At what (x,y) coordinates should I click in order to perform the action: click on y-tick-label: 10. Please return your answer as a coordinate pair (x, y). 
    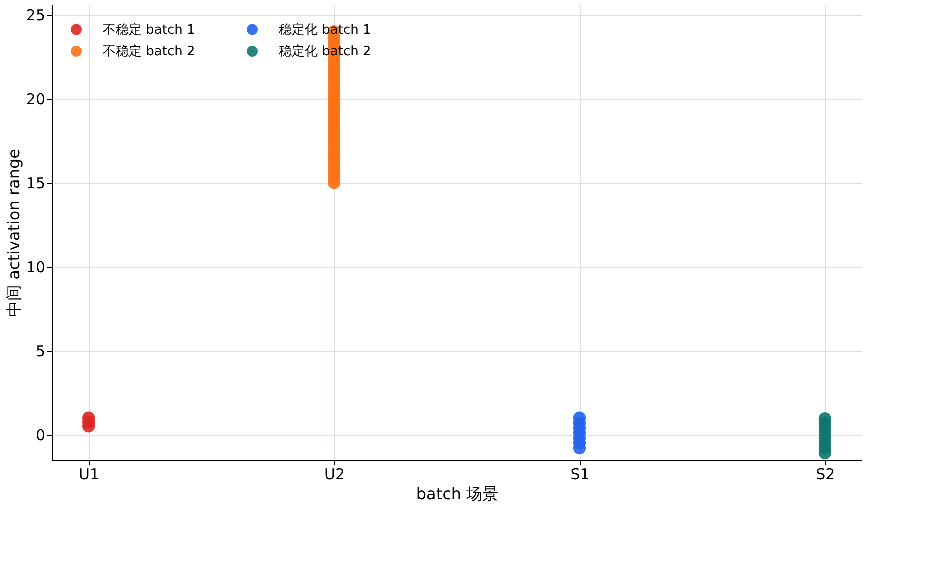
    Looking at the image, I should click on (36, 267).